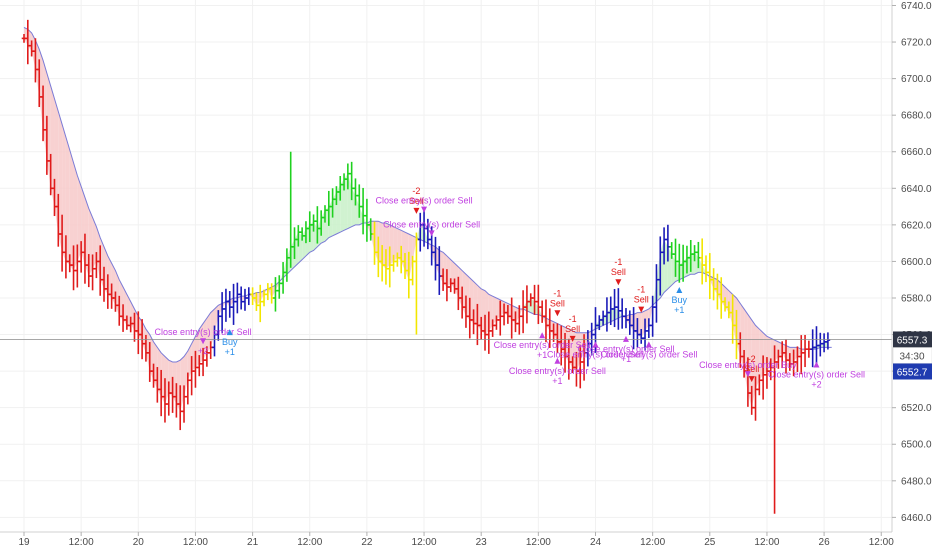 The height and width of the screenshot is (550, 932). I want to click on x-tick-label: 20, so click(139, 542).